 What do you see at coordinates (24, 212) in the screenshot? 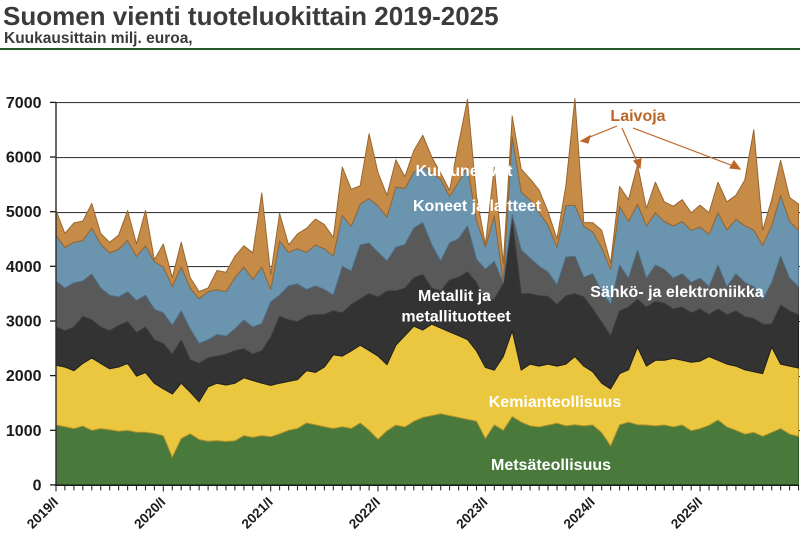
I see `svg-text: 5000` at bounding box center [24, 212].